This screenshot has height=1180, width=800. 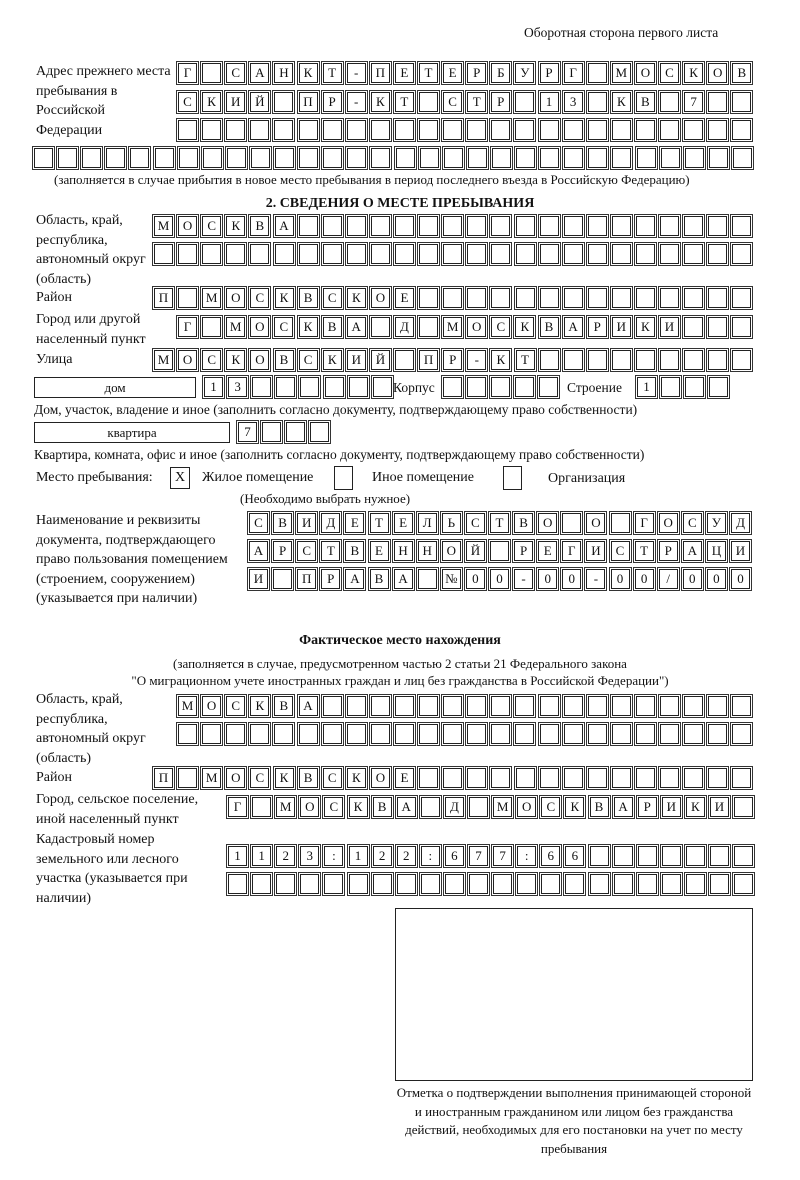 I want to click on char-cell: 2, so click(x=406, y=856).